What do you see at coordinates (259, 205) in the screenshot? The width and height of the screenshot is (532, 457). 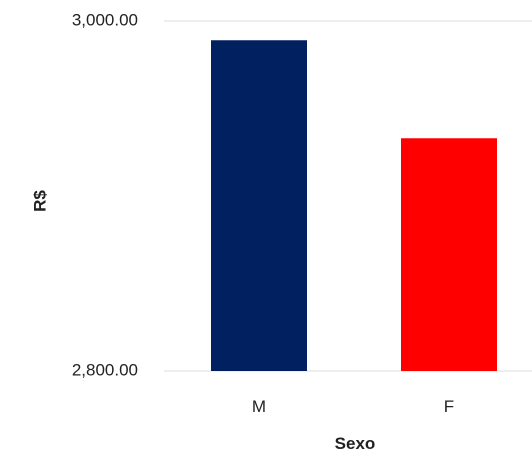 I see `bar-M` at bounding box center [259, 205].